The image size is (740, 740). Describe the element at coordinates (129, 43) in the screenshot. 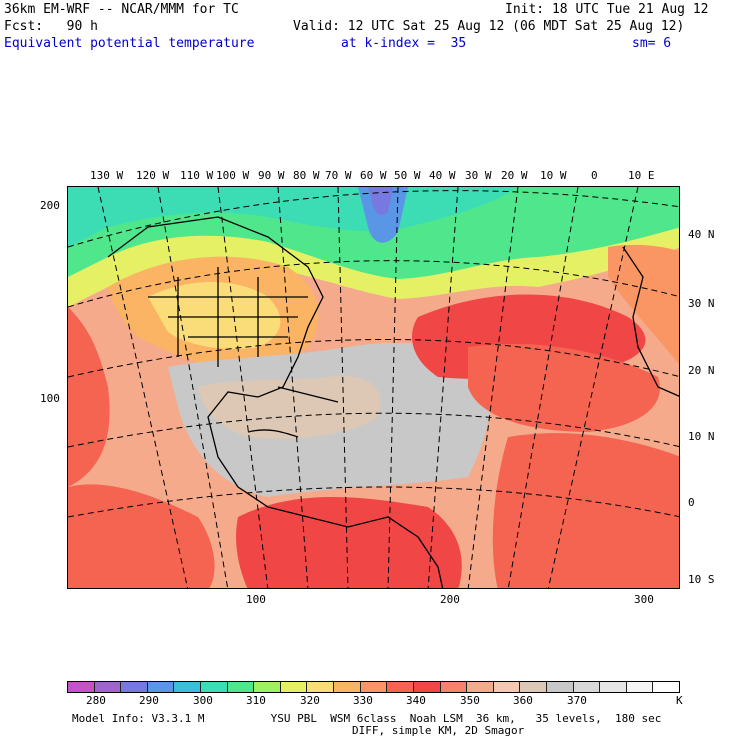

I see `field-name: Equivalent potential temperature` at that location.